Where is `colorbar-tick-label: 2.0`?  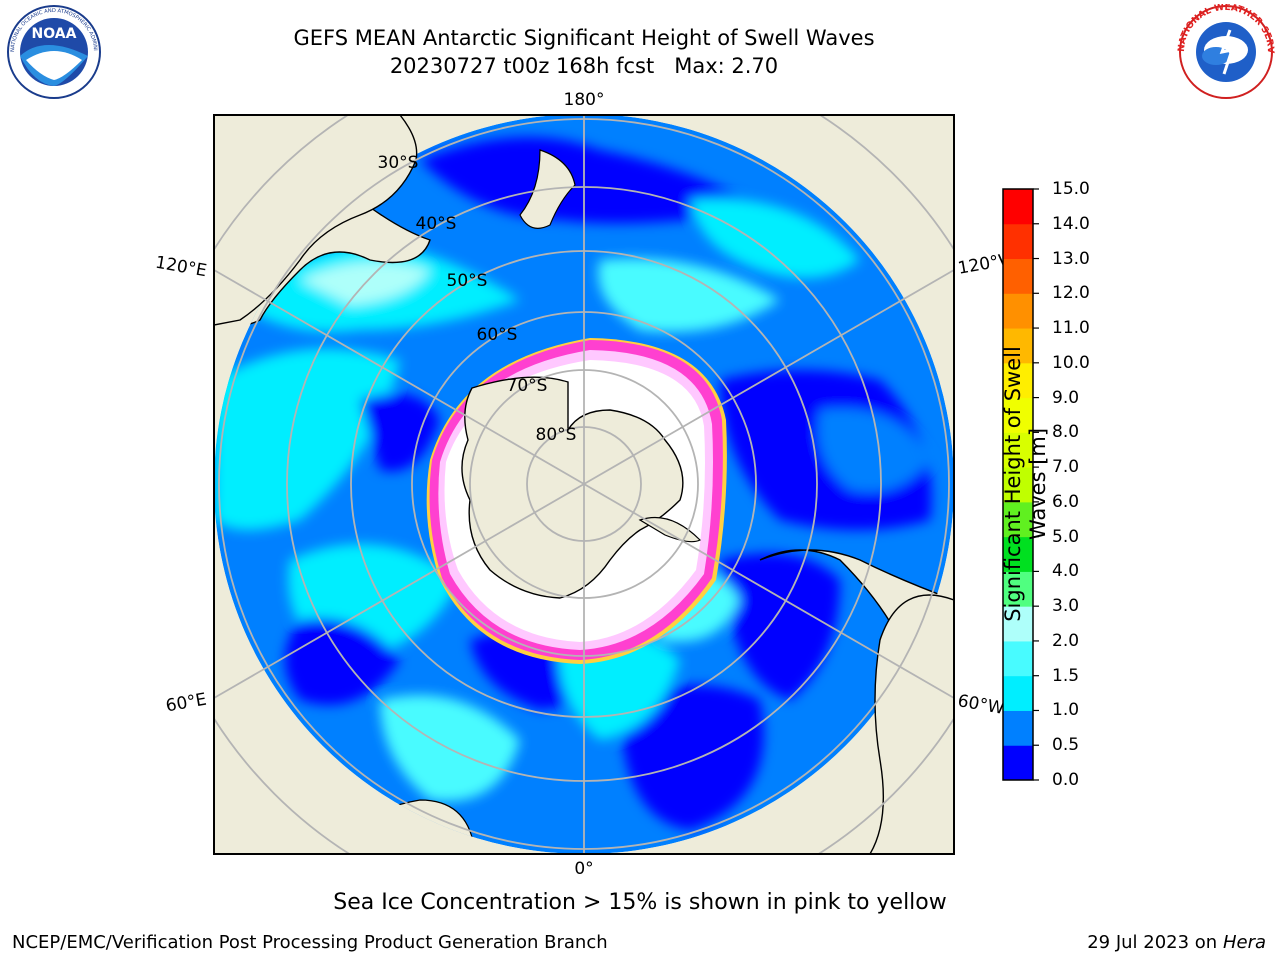
colorbar-tick-label: 2.0 is located at coordinates (1066, 640).